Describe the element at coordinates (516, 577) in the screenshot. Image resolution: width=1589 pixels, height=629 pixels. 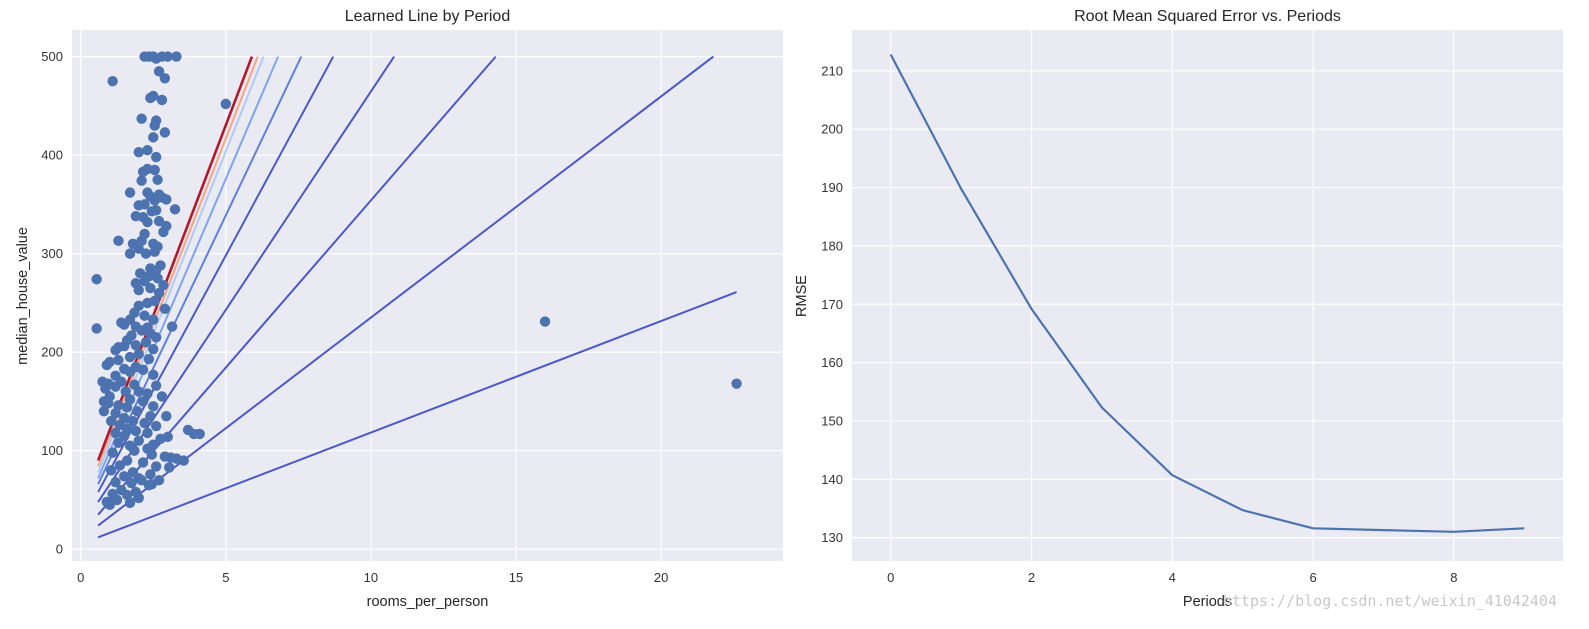
I see `scatter-x-tick-label: 15` at that location.